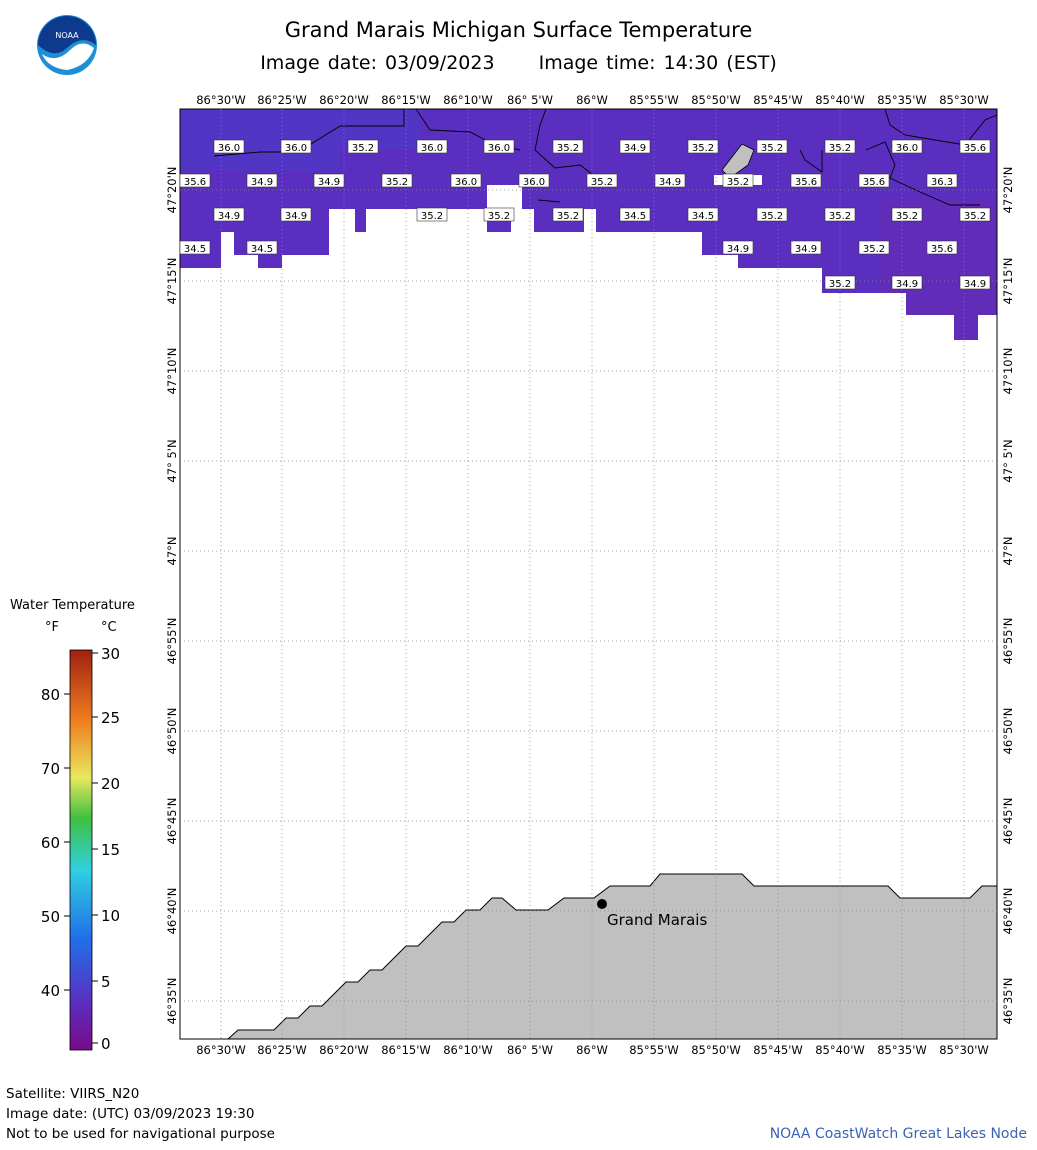 The image size is (1037, 1150). Describe the element at coordinates (654, 100) in the screenshot. I see `longitude-label: 85°55'W` at that location.